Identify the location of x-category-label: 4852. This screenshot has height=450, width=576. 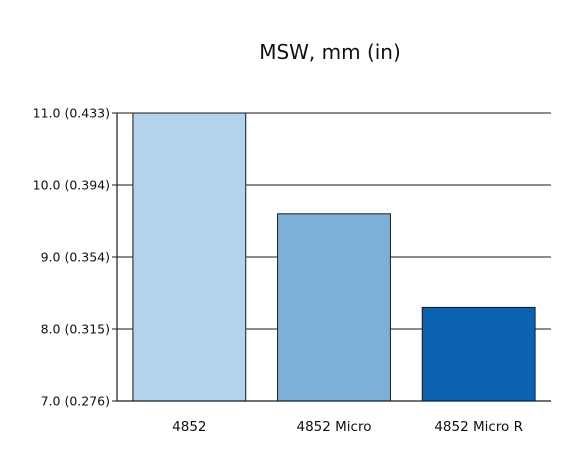
(189, 427).